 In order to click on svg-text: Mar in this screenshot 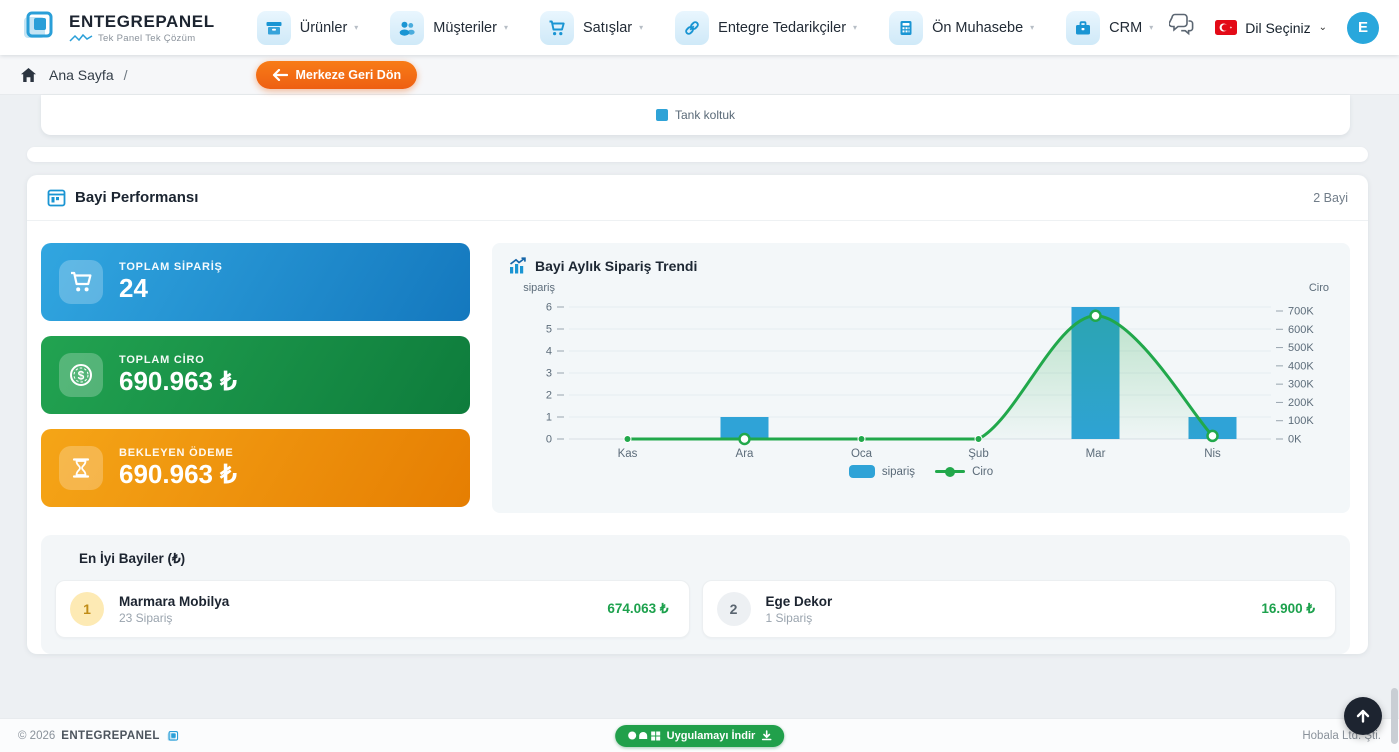, I will do `click(1096, 454)`.